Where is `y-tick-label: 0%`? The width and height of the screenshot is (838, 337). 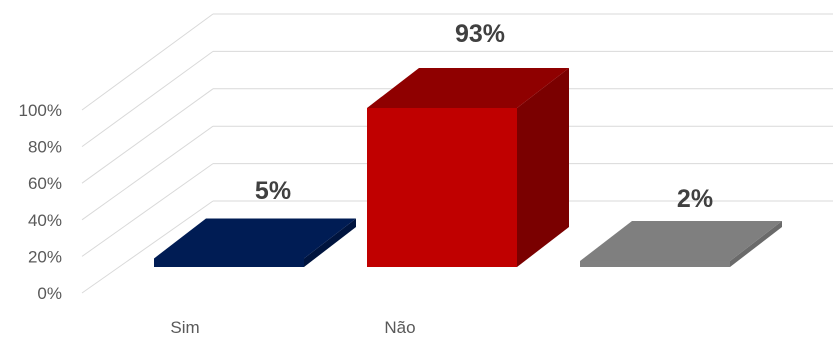
y-tick-label: 0% is located at coordinates (49, 293).